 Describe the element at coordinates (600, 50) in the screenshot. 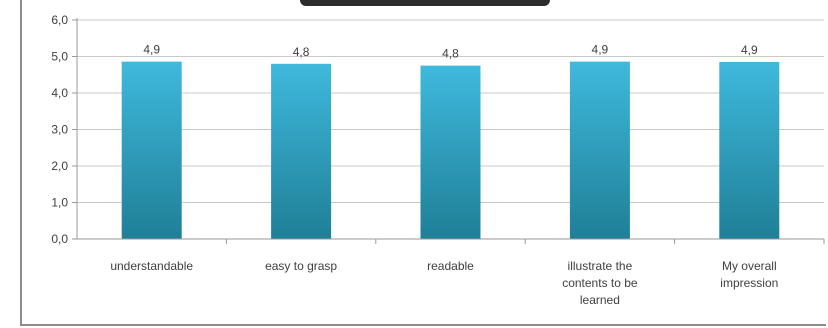

I see `data-label-4: 4,9` at that location.